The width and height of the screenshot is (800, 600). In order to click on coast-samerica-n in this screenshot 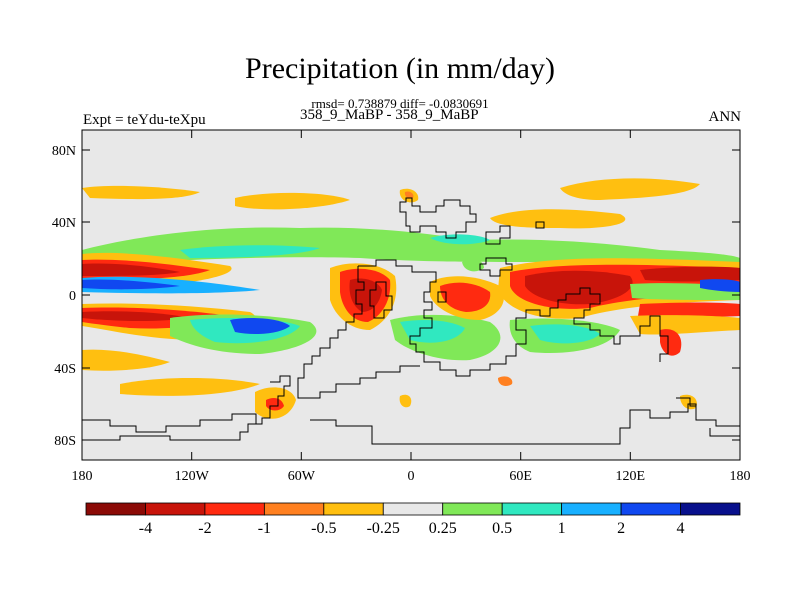, I will do `click(331, 332)`.